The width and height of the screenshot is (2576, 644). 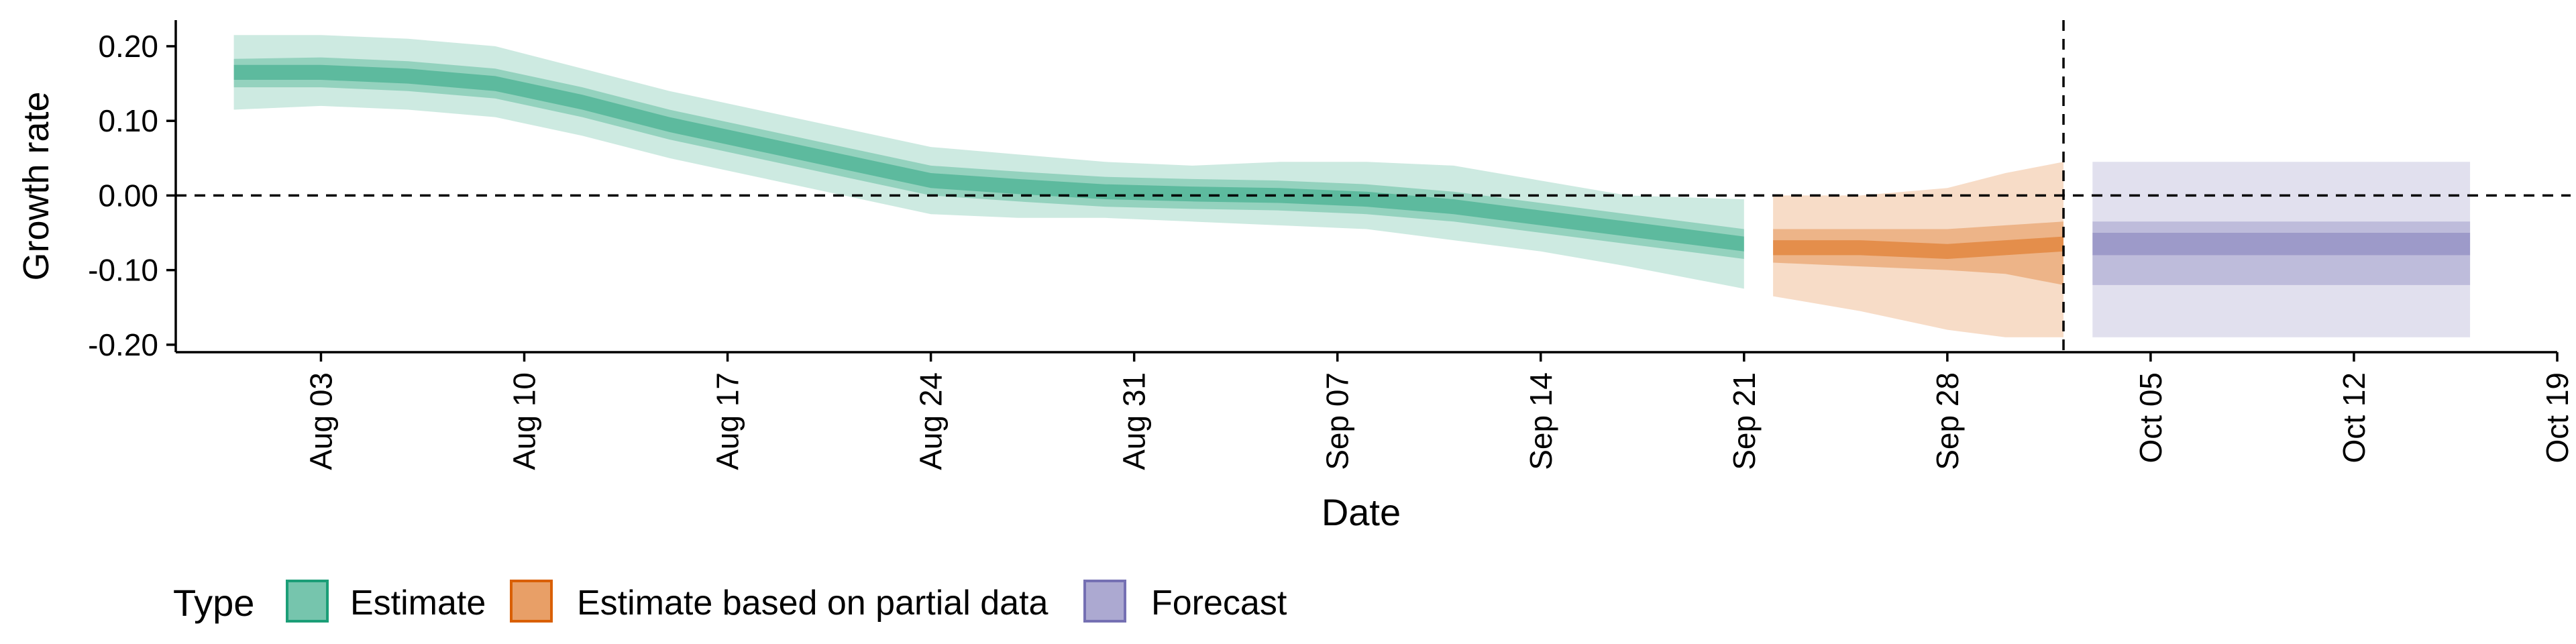 What do you see at coordinates (213, 603) in the screenshot?
I see `legend-title: Type` at bounding box center [213, 603].